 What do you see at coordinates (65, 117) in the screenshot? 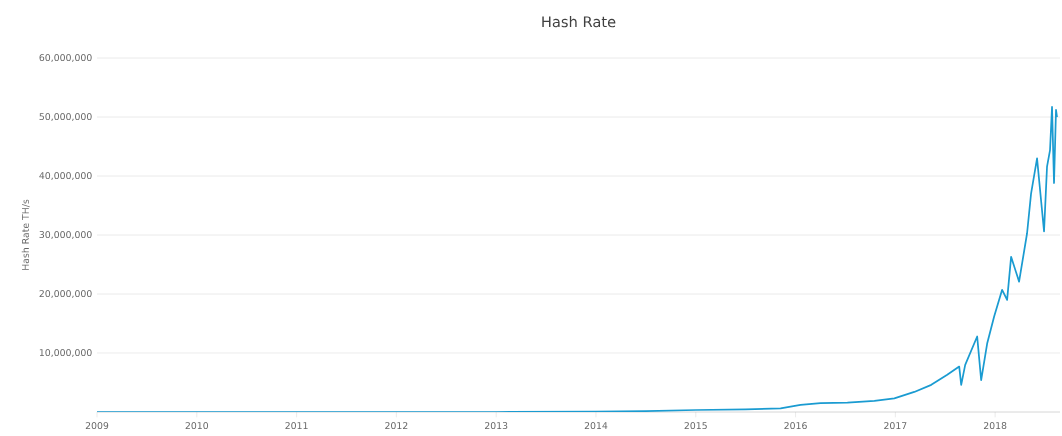
I see `y-tick-label: 50,000,000` at bounding box center [65, 117].